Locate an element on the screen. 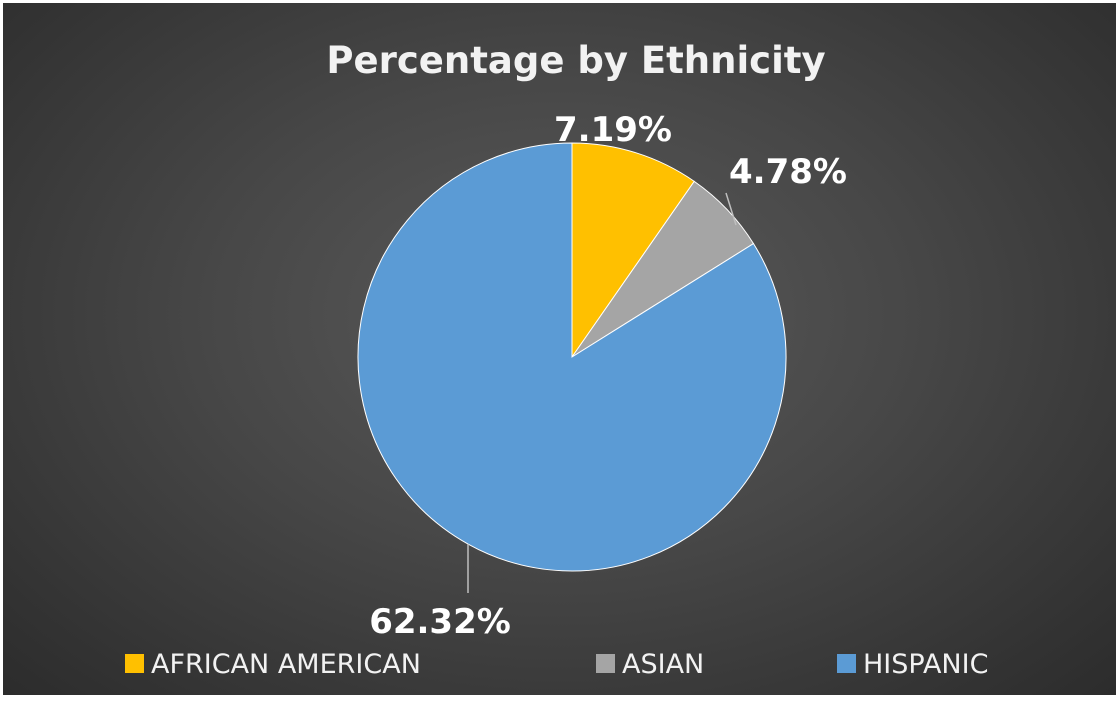  legend-item-asian: ASIAN is located at coordinates (650, 664).